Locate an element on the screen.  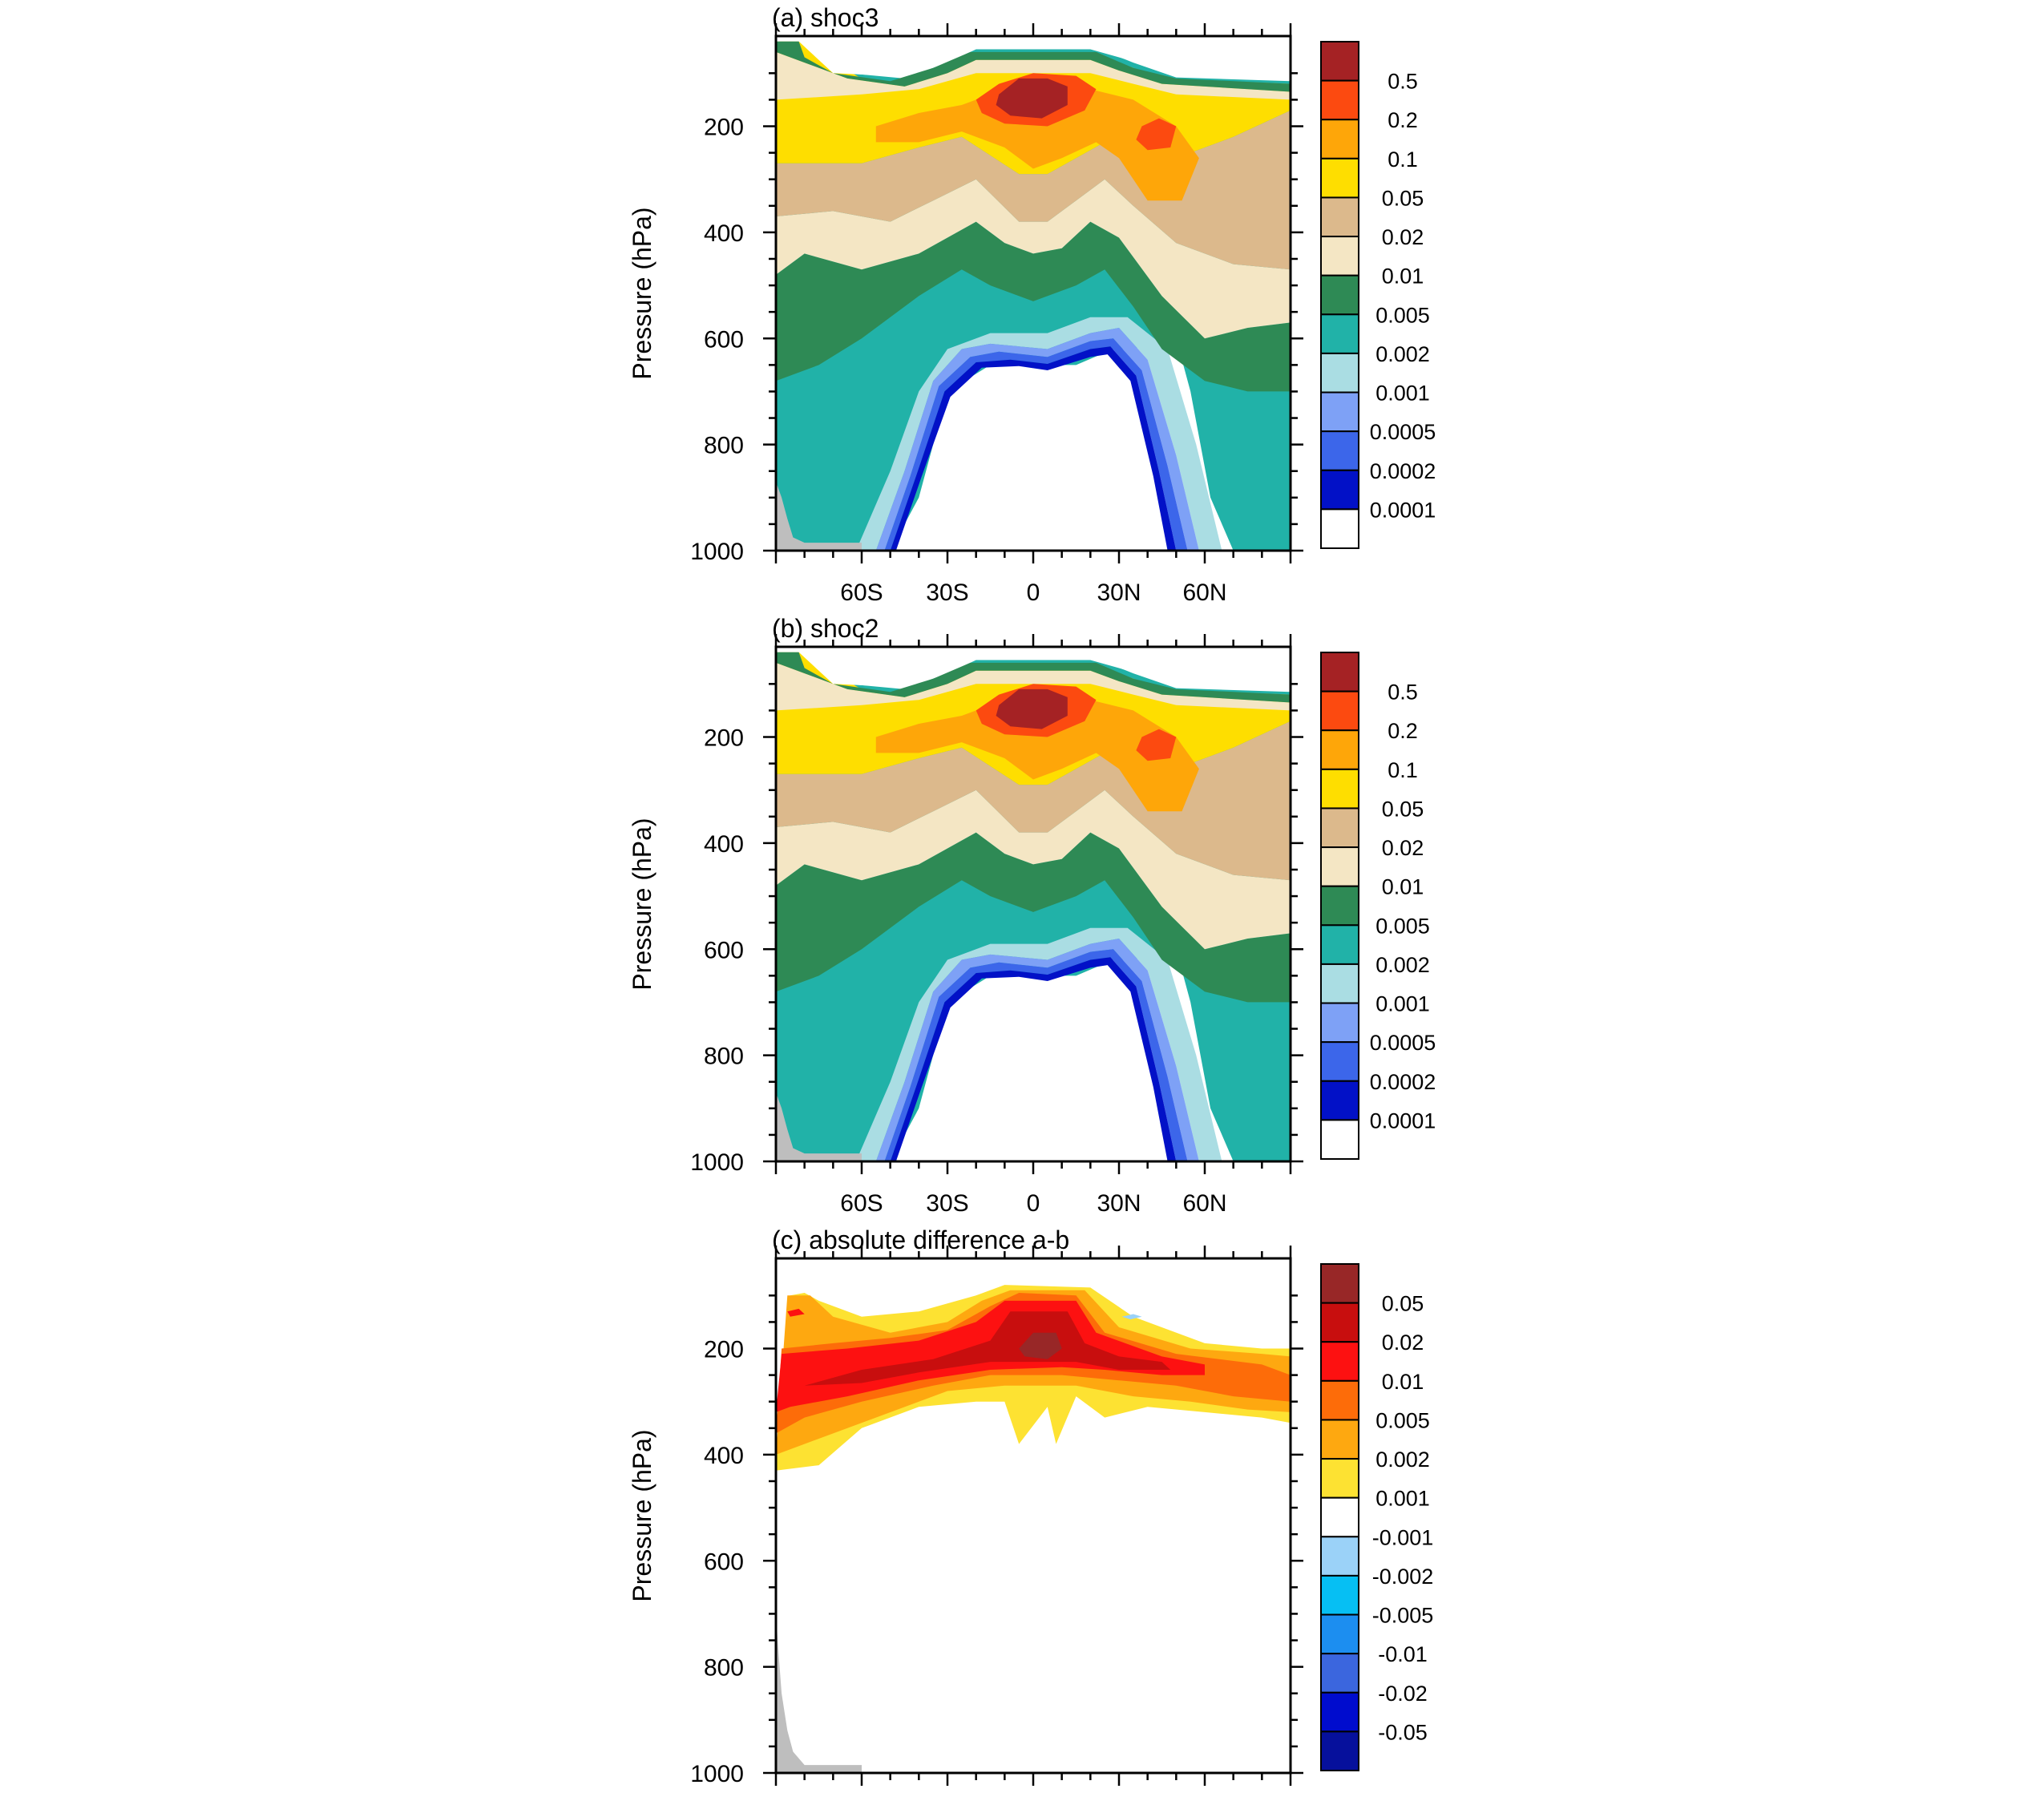
region-top-0.005 is located at coordinates (1033, 66).